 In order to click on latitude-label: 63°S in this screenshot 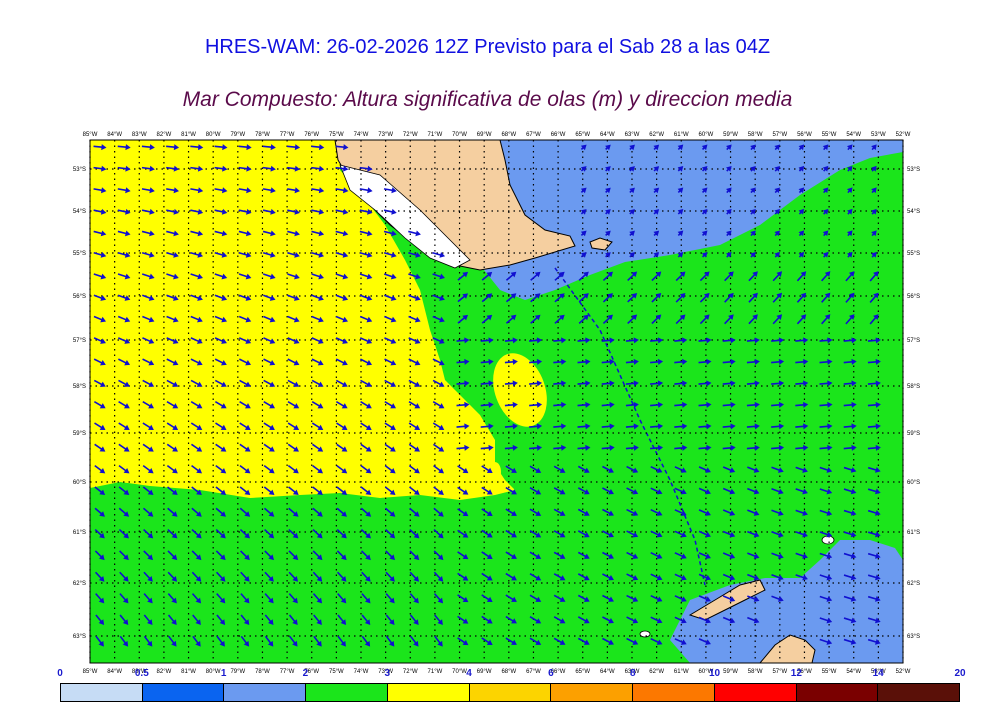, I will do `click(79, 637)`.